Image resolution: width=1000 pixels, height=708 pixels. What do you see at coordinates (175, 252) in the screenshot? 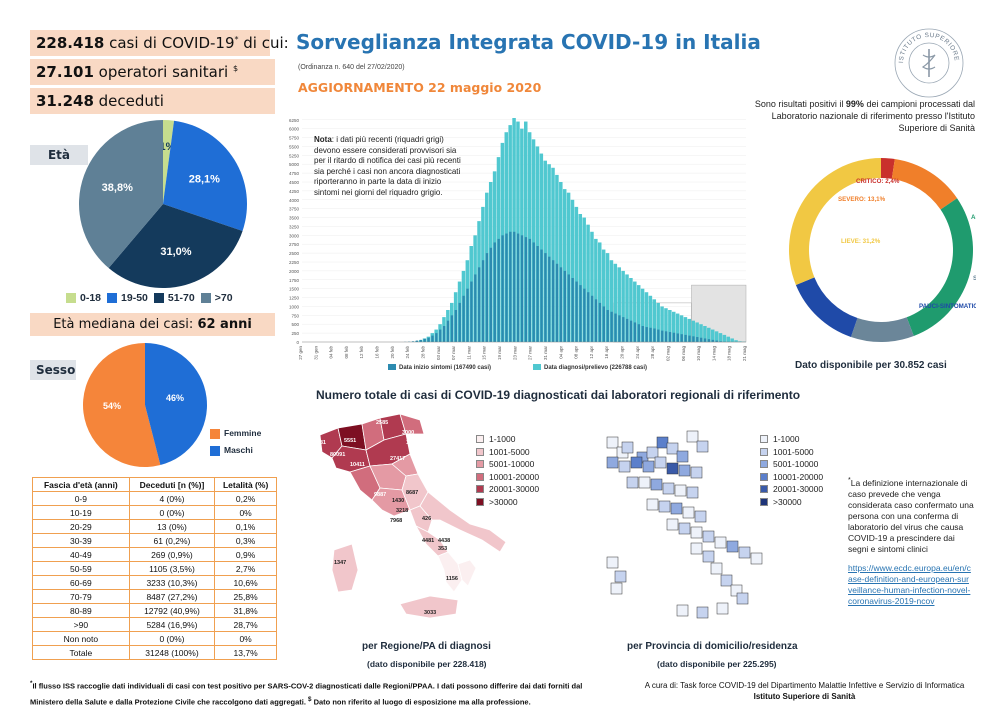
I see `age-pie-label: 31,0%` at bounding box center [175, 252].